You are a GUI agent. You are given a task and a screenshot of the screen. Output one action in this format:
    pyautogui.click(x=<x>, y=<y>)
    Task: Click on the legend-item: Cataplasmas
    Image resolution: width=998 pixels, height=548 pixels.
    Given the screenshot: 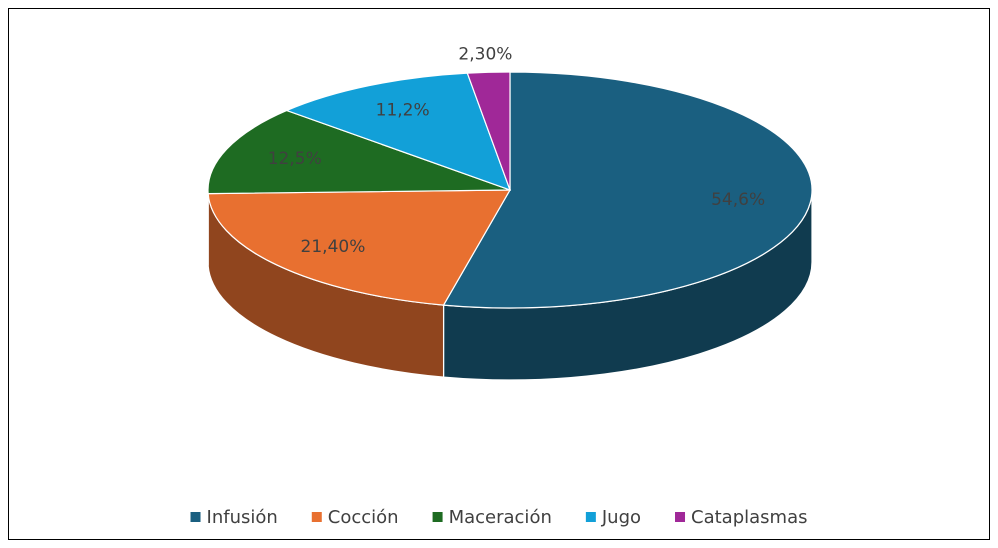 What is the action you would take?
    pyautogui.click(x=741, y=517)
    